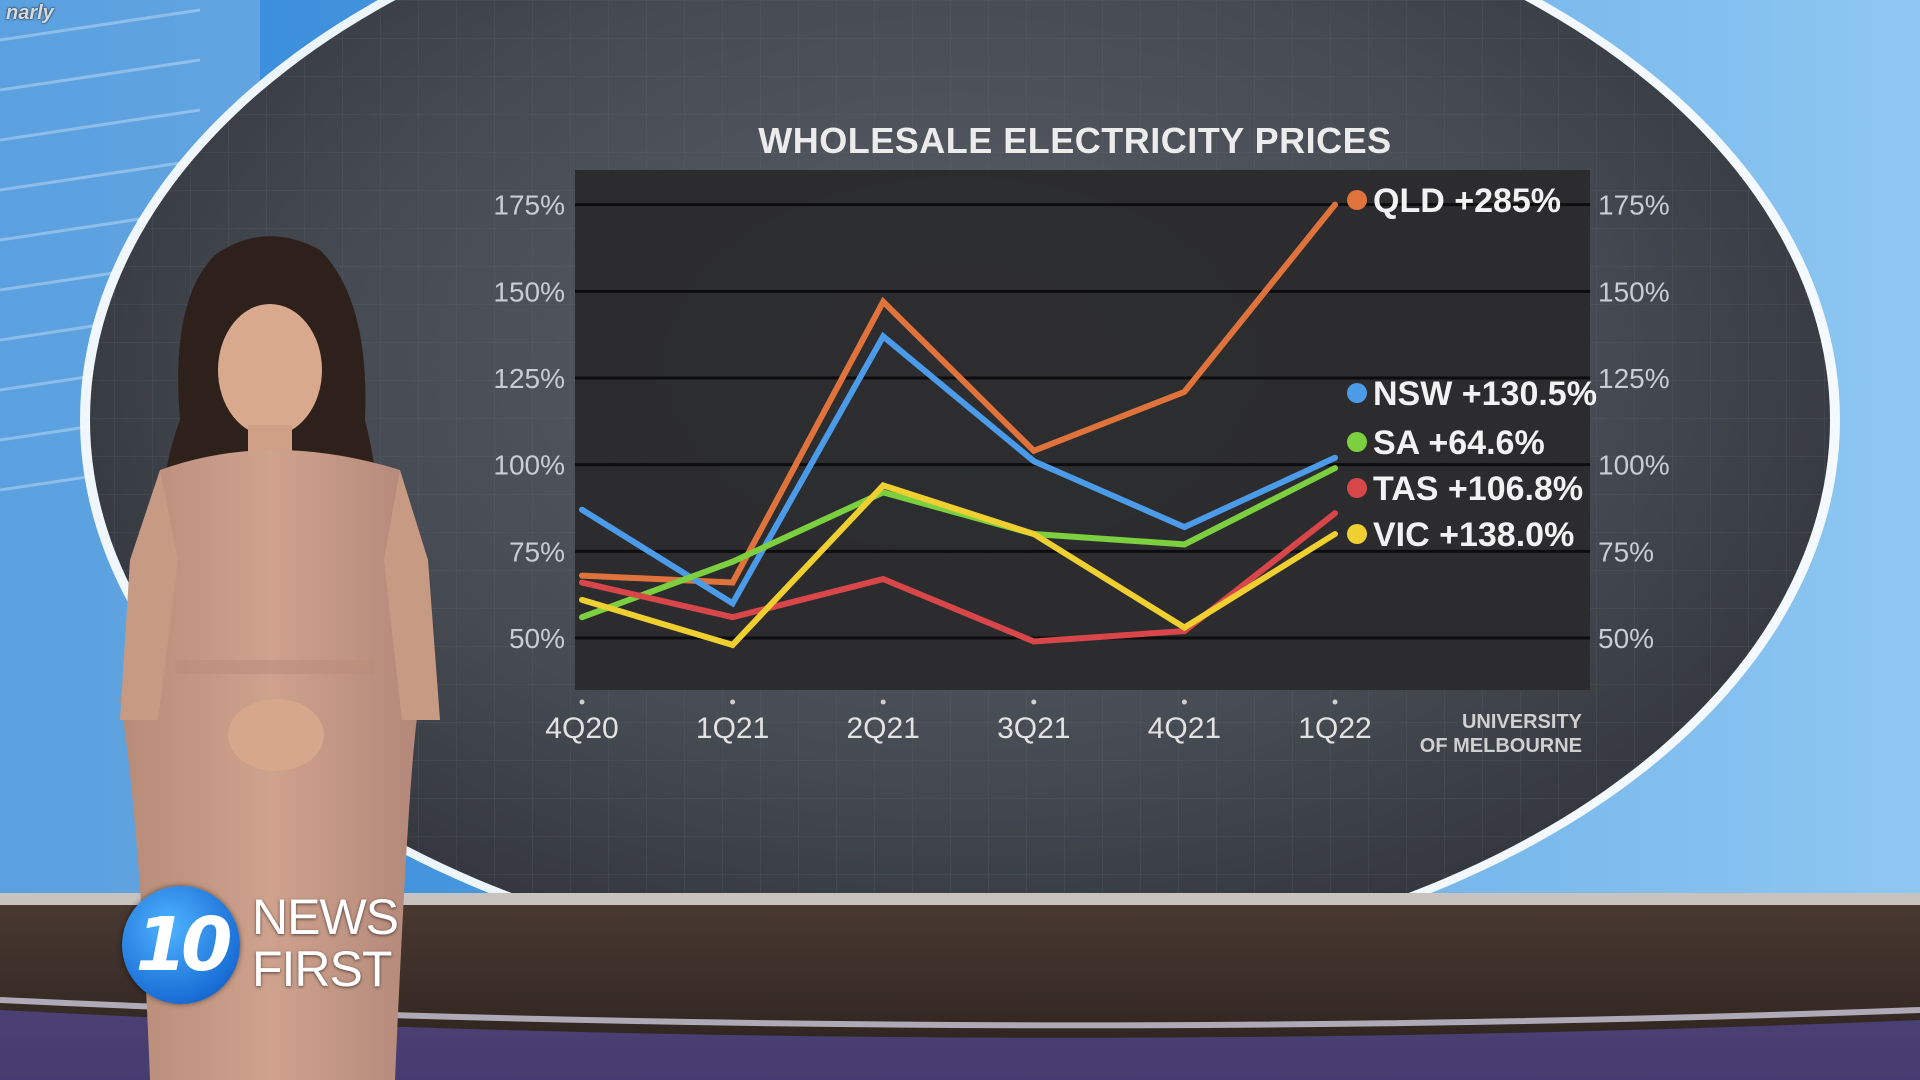 The image size is (1920, 1080). Describe the element at coordinates (1357, 488) in the screenshot. I see `legend-swatch-tas` at that location.